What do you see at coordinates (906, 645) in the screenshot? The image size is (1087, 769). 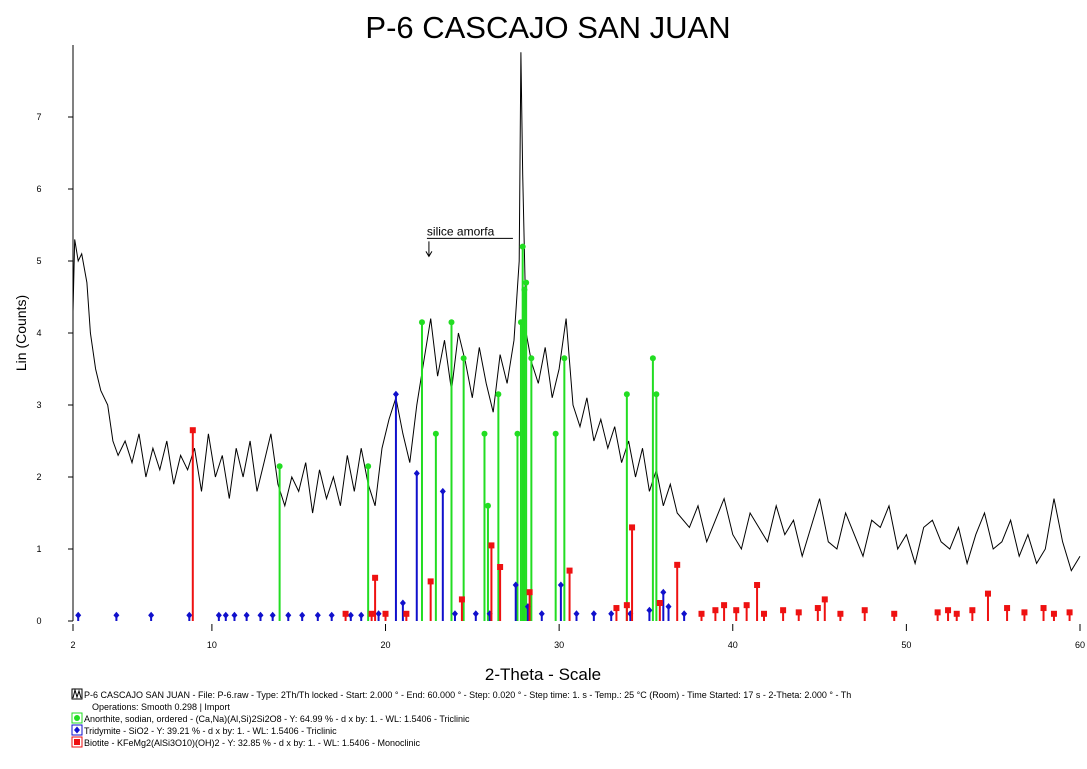 I see `x-tick-label: 50` at bounding box center [906, 645].